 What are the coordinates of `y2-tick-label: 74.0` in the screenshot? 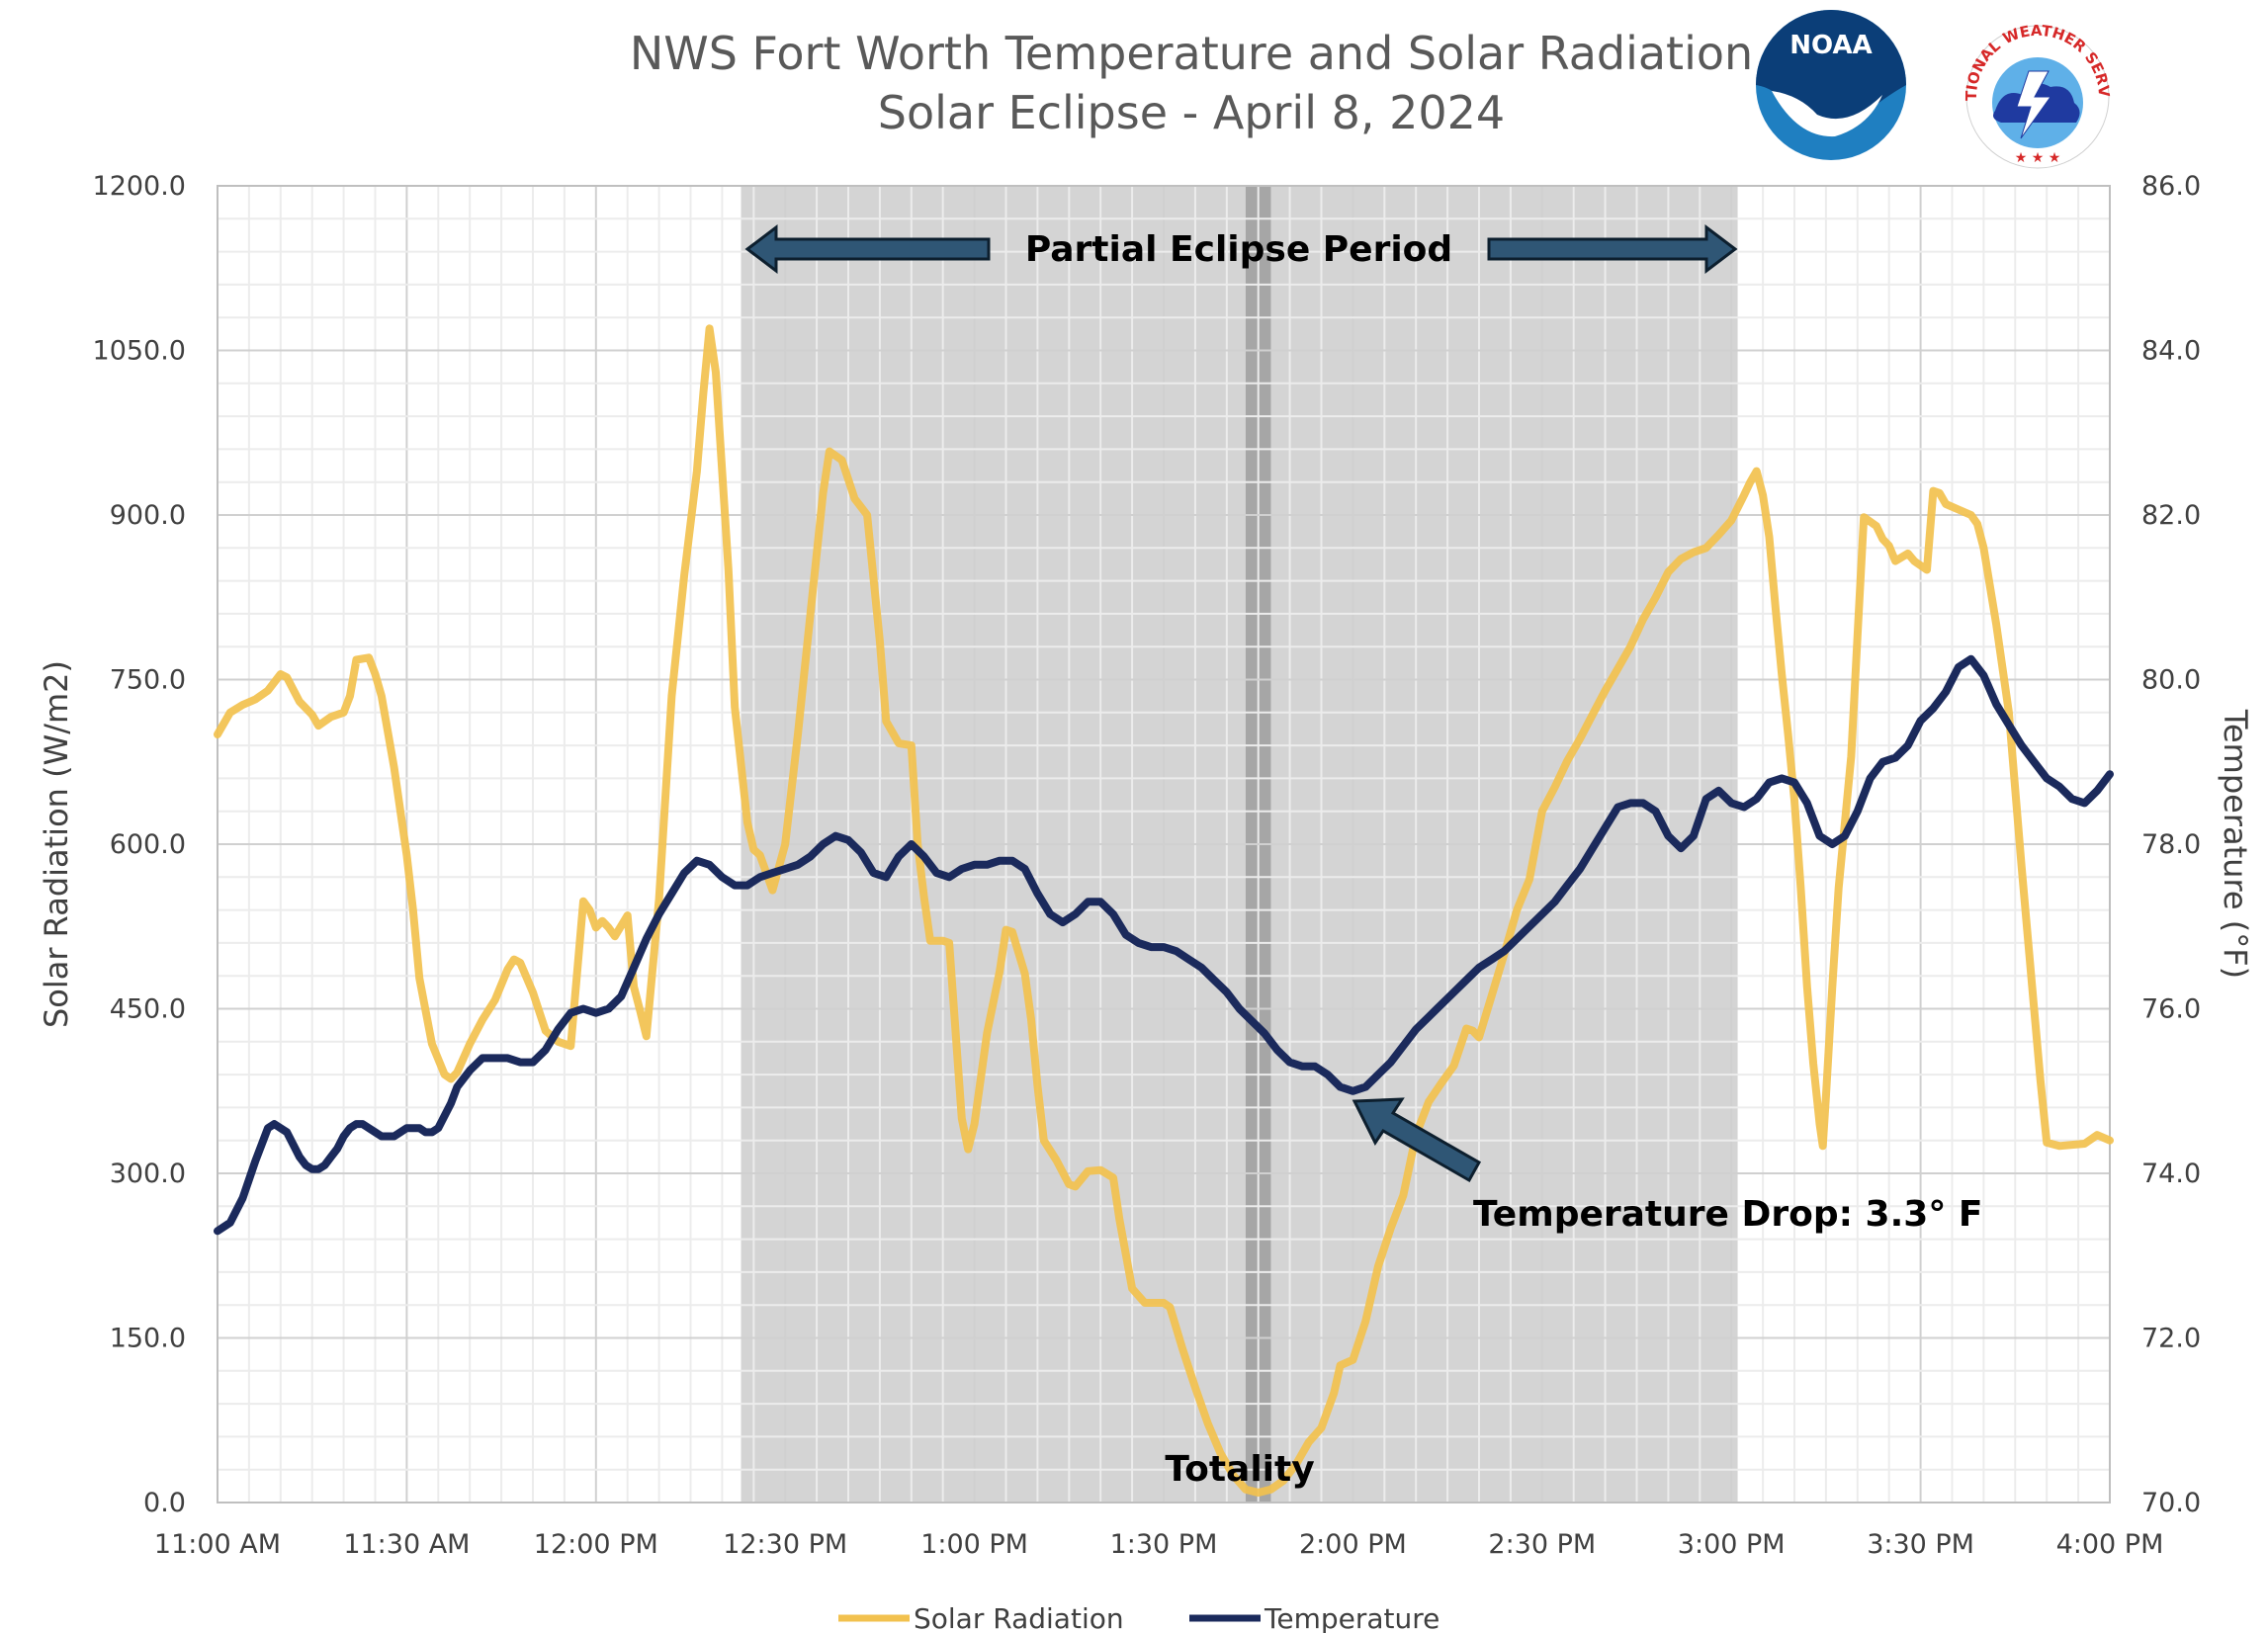 It's located at (2171, 1174).